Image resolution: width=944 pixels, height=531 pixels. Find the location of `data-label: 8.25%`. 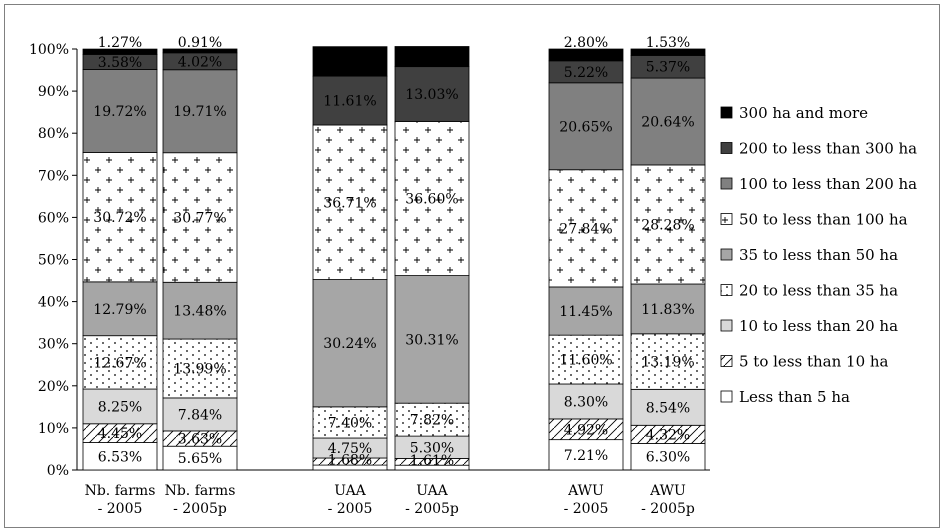

data-label: 8.25% is located at coordinates (120, 407).